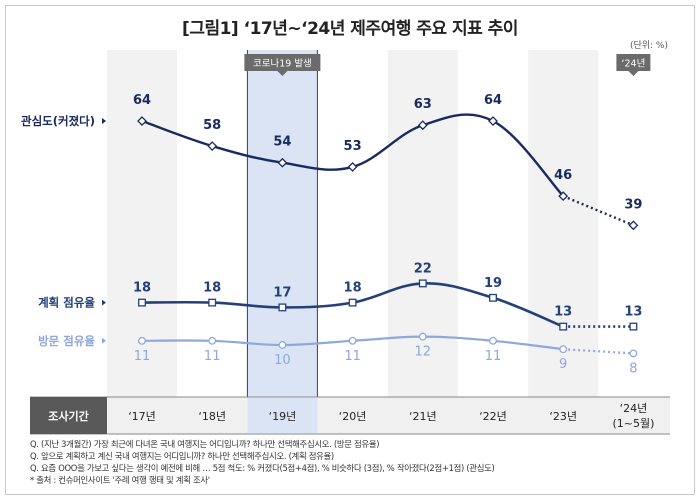 The width and height of the screenshot is (700, 500). What do you see at coordinates (282, 73) in the screenshot?
I see `covid-badge-pointer` at bounding box center [282, 73].